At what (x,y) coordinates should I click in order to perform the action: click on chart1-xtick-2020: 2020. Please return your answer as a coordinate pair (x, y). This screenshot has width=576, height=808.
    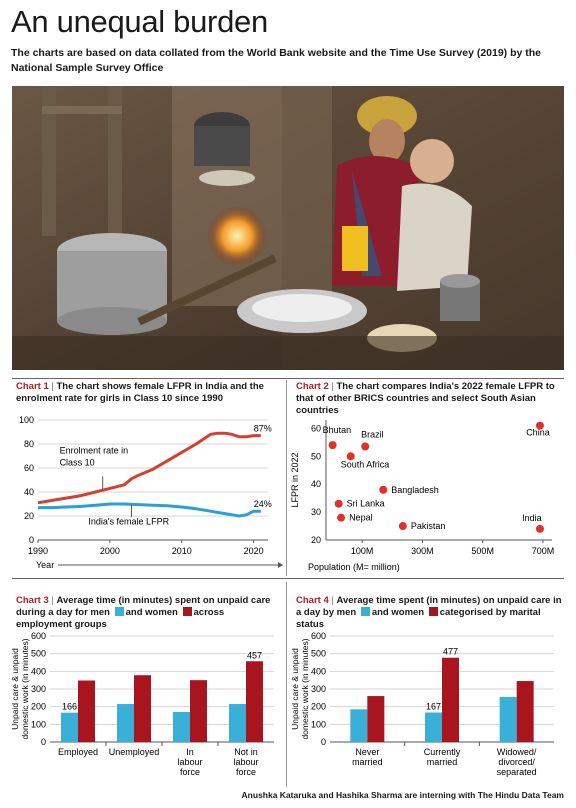
    Looking at the image, I should click on (254, 551).